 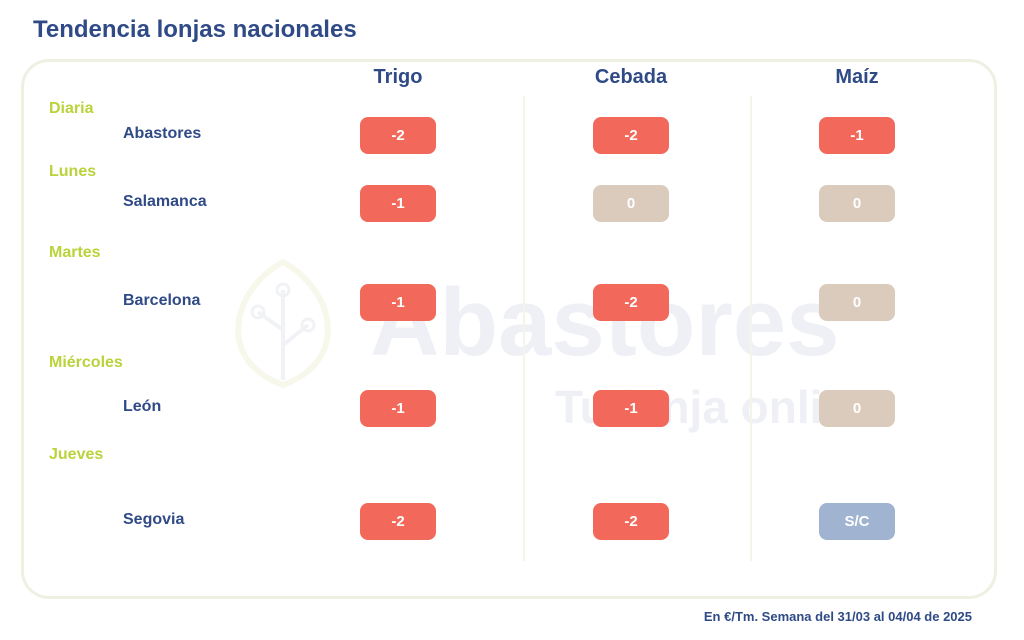 I want to click on column-header-maiz: Maíz, so click(x=857, y=77).